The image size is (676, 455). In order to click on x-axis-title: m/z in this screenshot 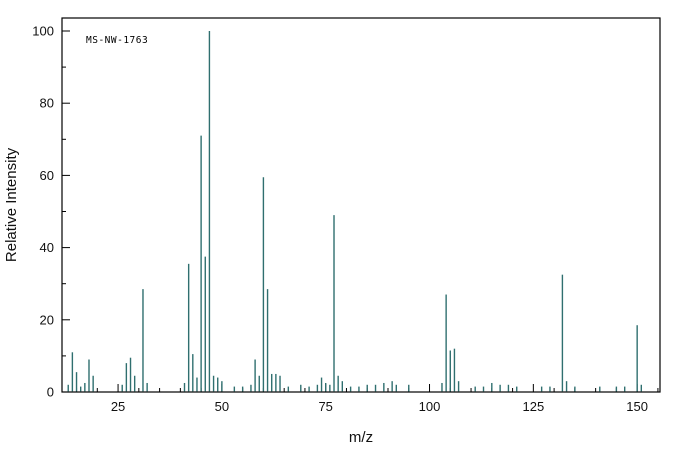, I will do `click(361, 437)`.